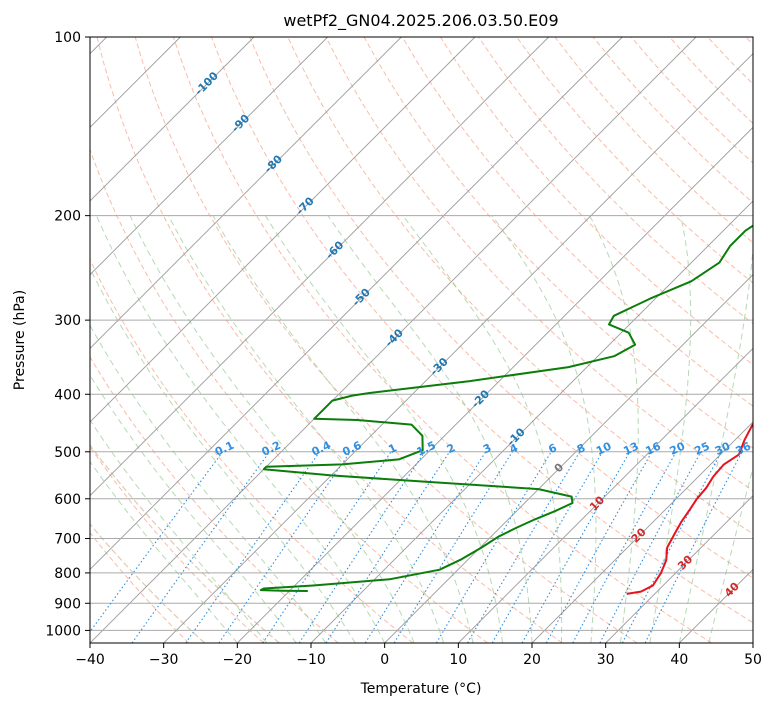 The image size is (775, 708). I want to click on x-tick-label: −30, so click(164, 660).